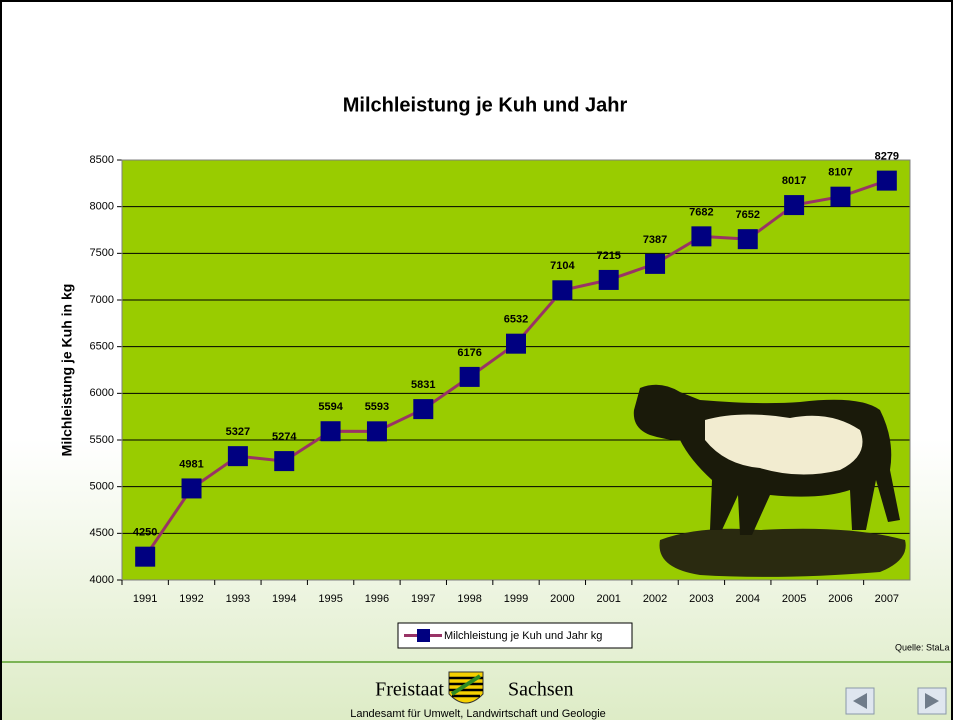  Describe the element at coordinates (562, 599) in the screenshot. I see `x-tick-label: 2000` at that location.